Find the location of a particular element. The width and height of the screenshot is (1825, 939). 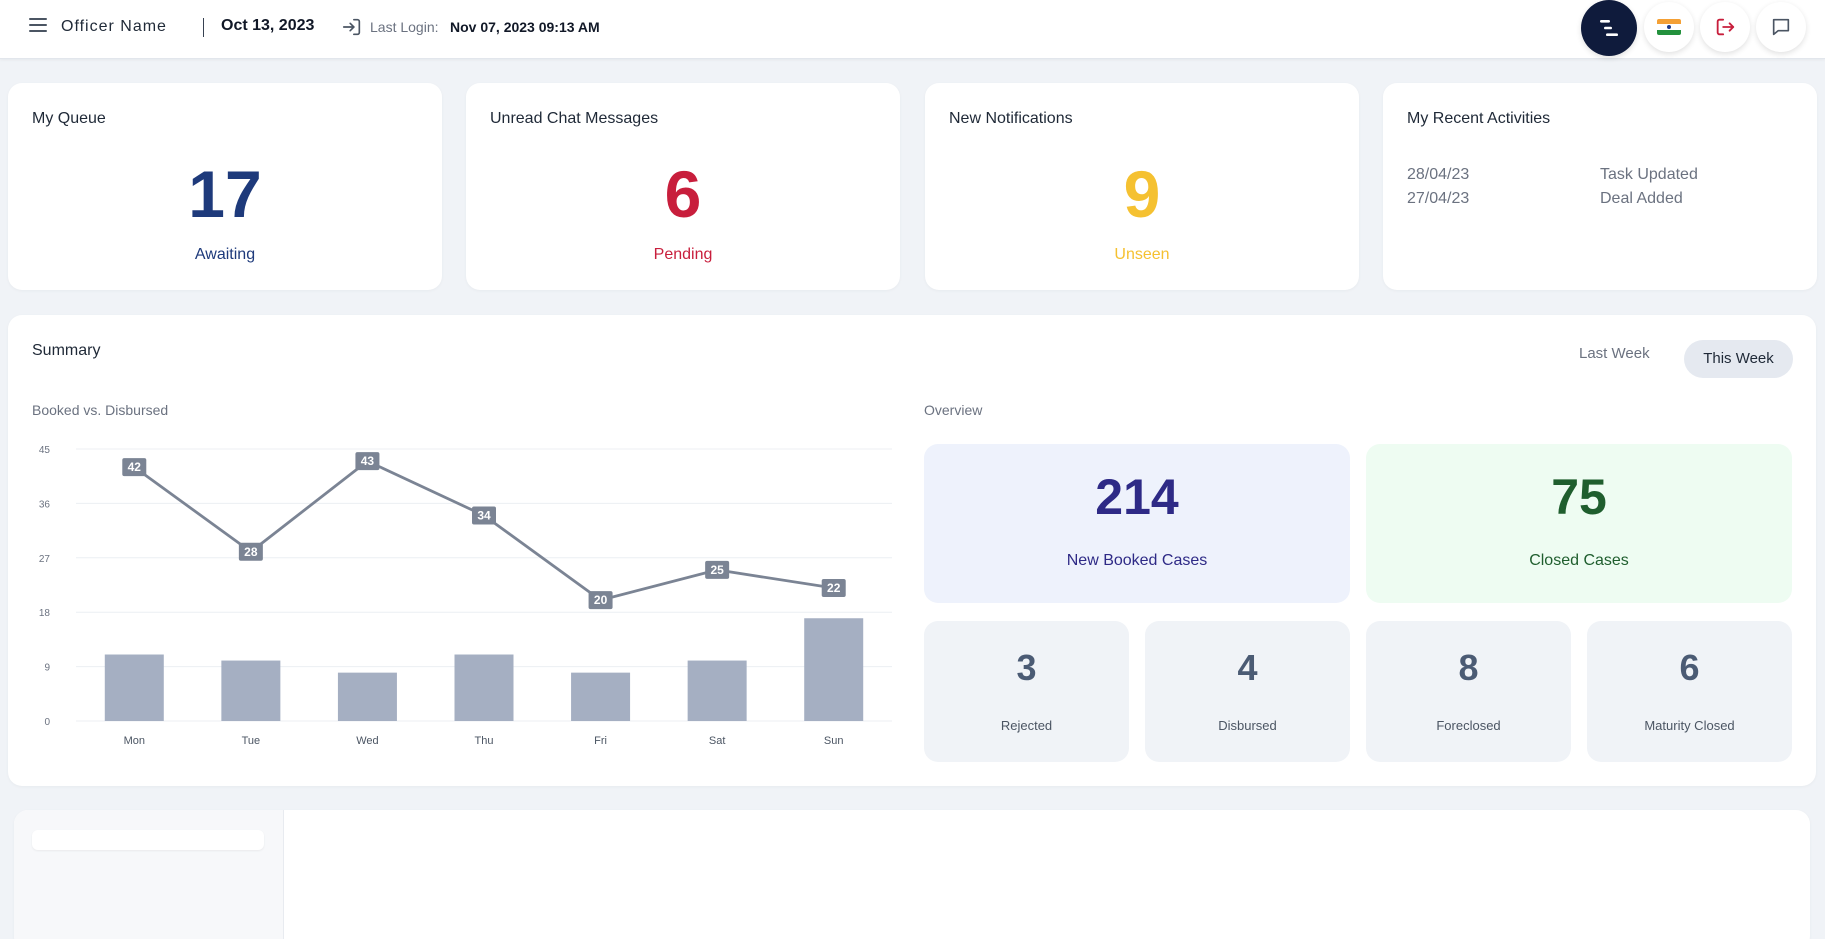

x-tick-label: Thu is located at coordinates (484, 741).